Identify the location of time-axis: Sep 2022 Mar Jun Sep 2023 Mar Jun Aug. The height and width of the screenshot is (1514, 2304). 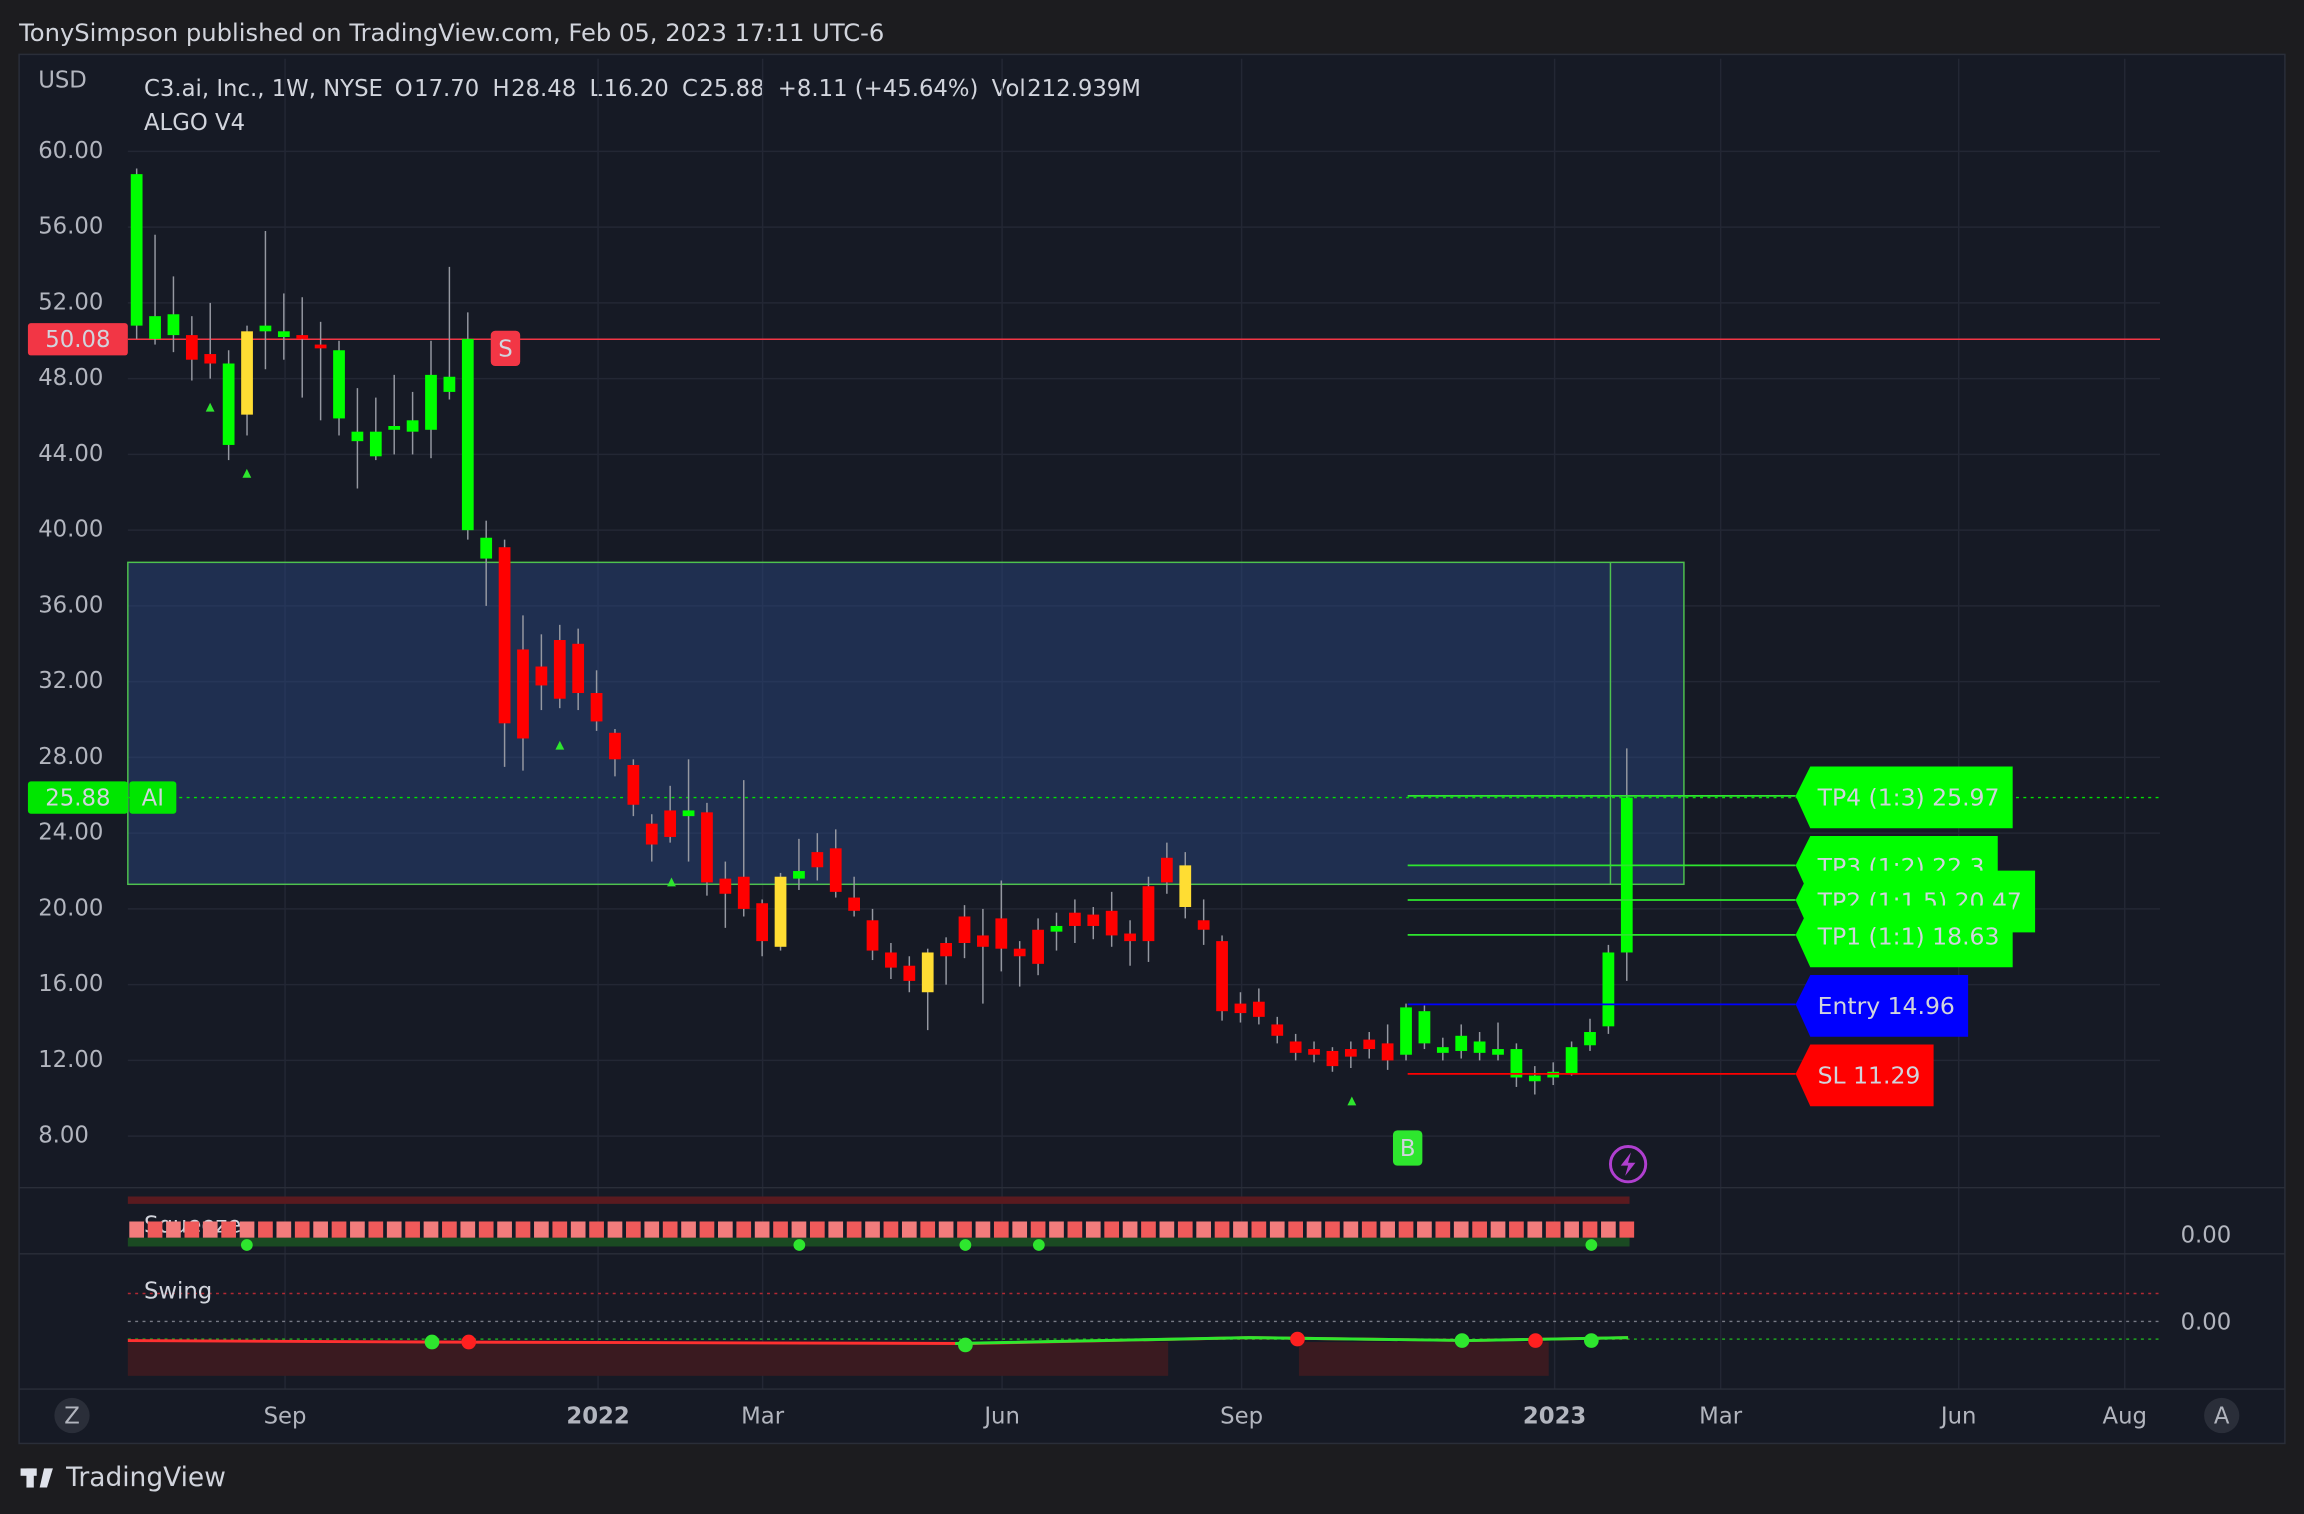
(1205, 1416).